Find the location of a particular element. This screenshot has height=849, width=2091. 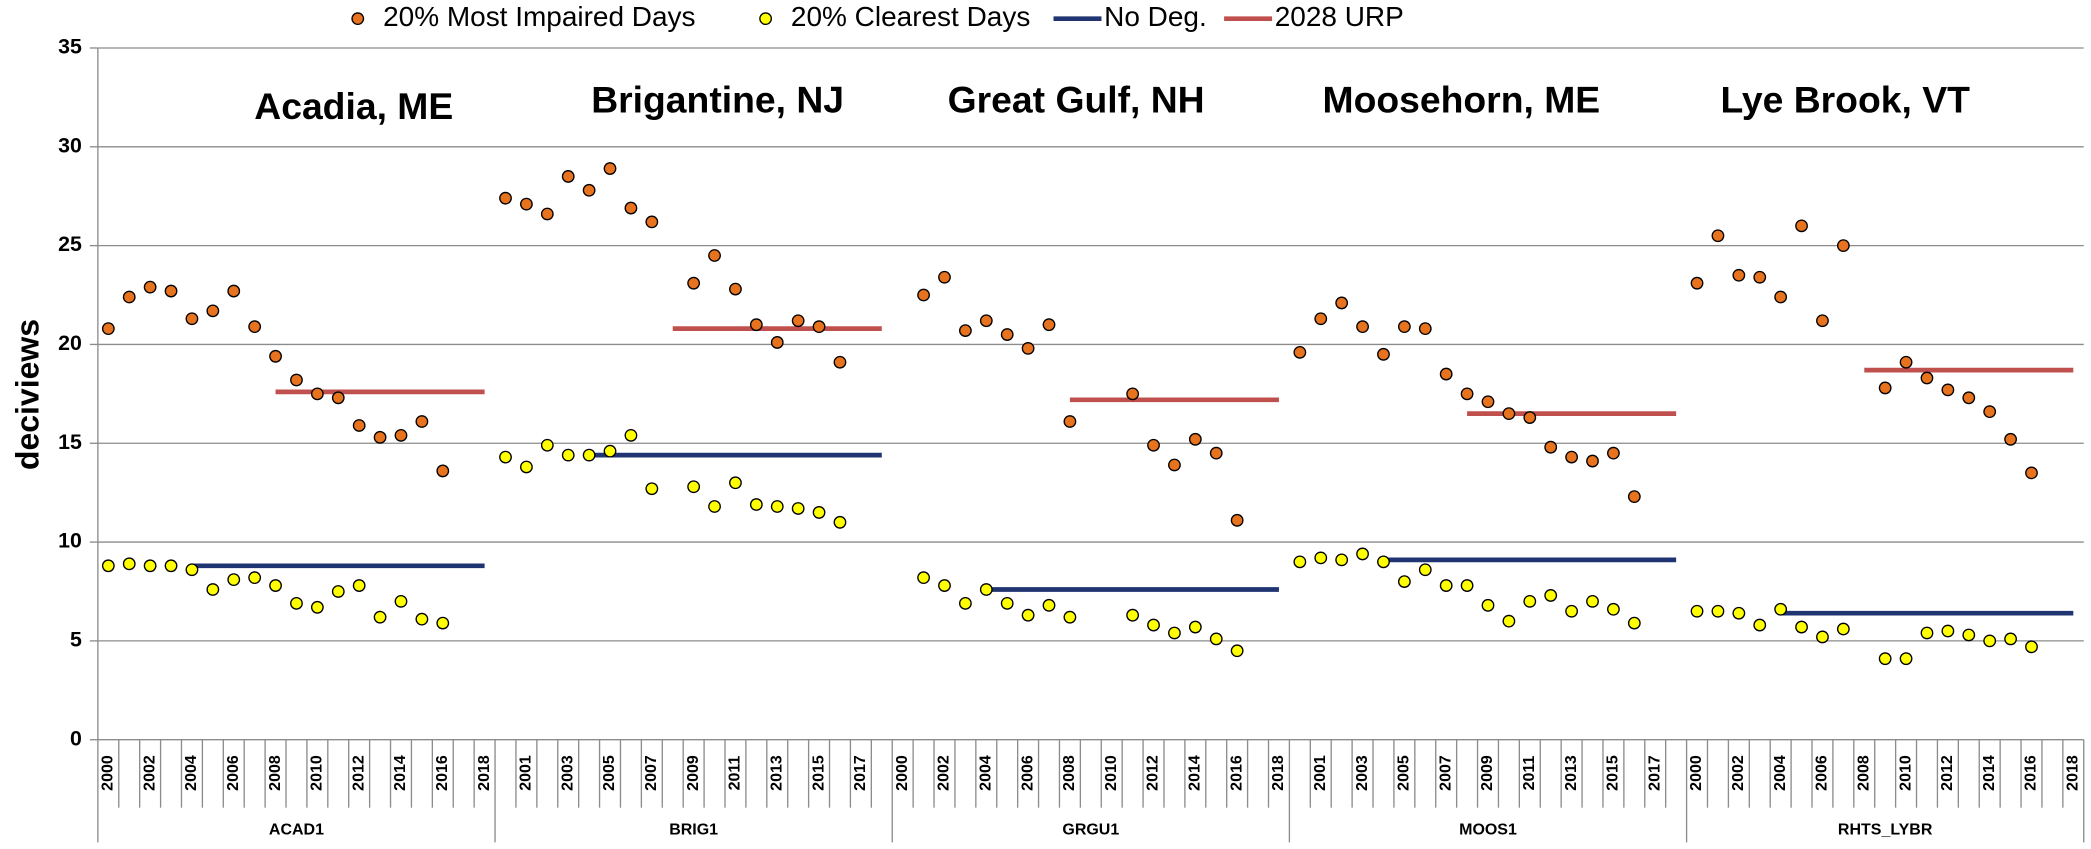

x-tick-label: 2012 is located at coordinates (358, 773).